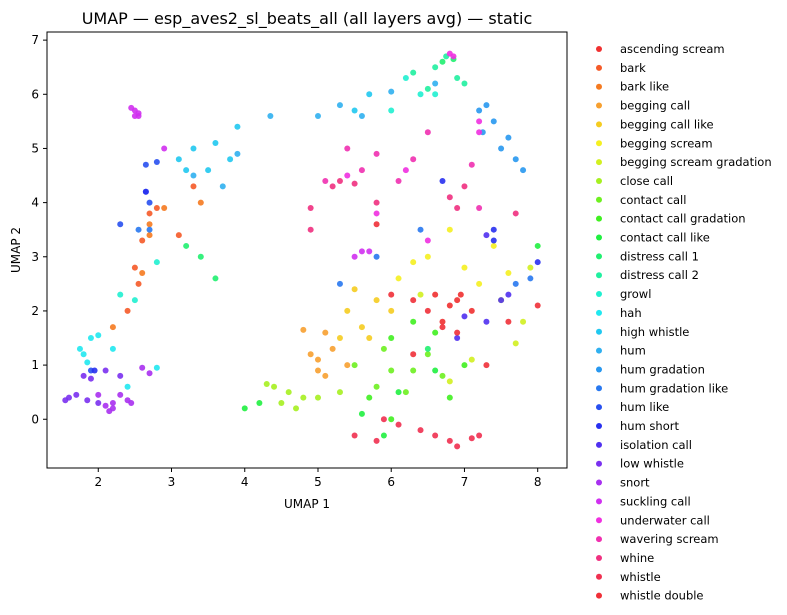 This screenshot has width=787, height=615. Describe the element at coordinates (637, 558) in the screenshot. I see `legend-label: whine` at that location.